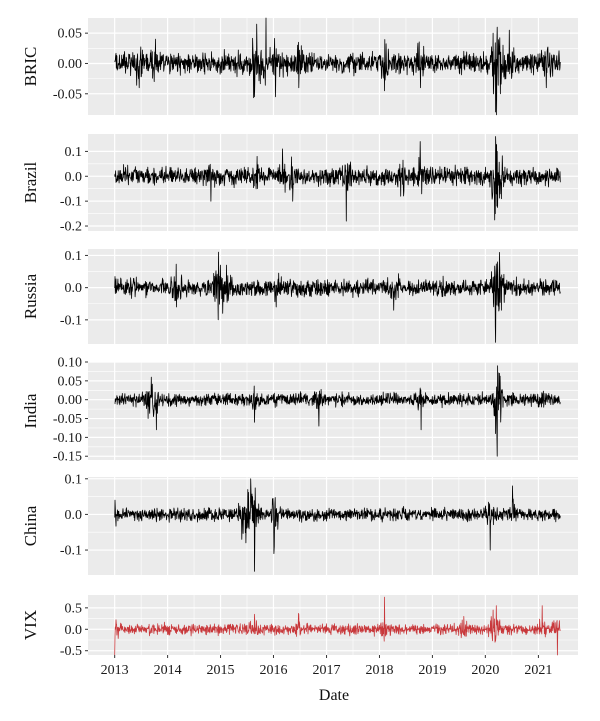  Describe the element at coordinates (67, 457) in the screenshot. I see `y-tick-label: -0.15` at that location.